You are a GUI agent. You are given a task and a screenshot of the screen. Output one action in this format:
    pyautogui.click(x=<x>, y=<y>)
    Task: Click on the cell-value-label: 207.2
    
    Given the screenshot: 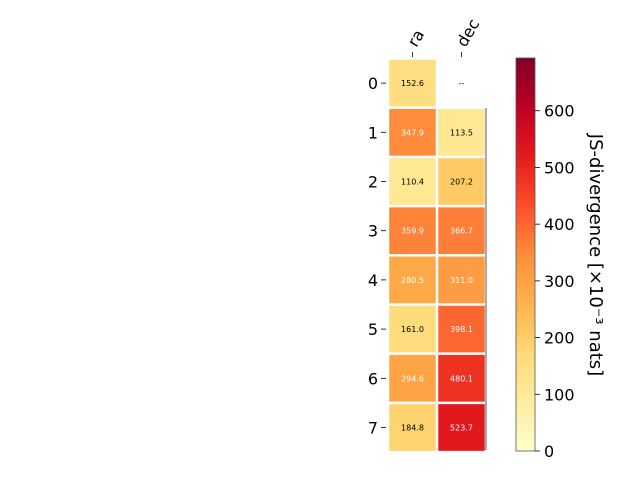 What is the action you would take?
    pyautogui.click(x=461, y=182)
    